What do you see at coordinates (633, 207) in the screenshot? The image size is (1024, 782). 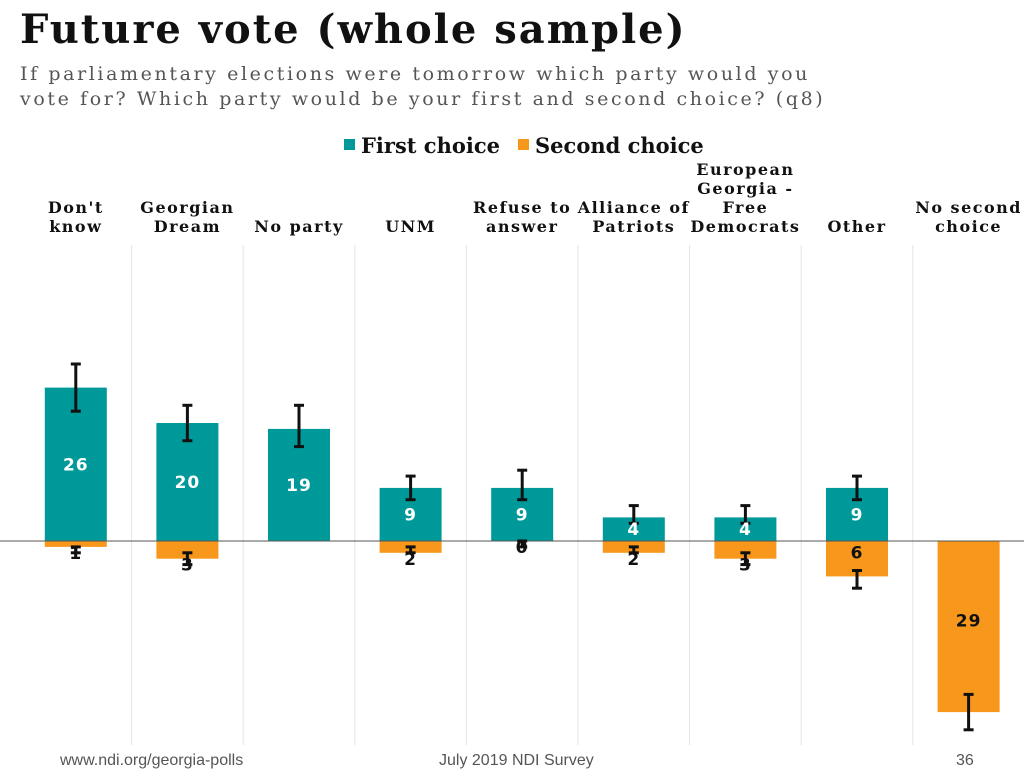 I see `category-label: Alliance of` at bounding box center [633, 207].